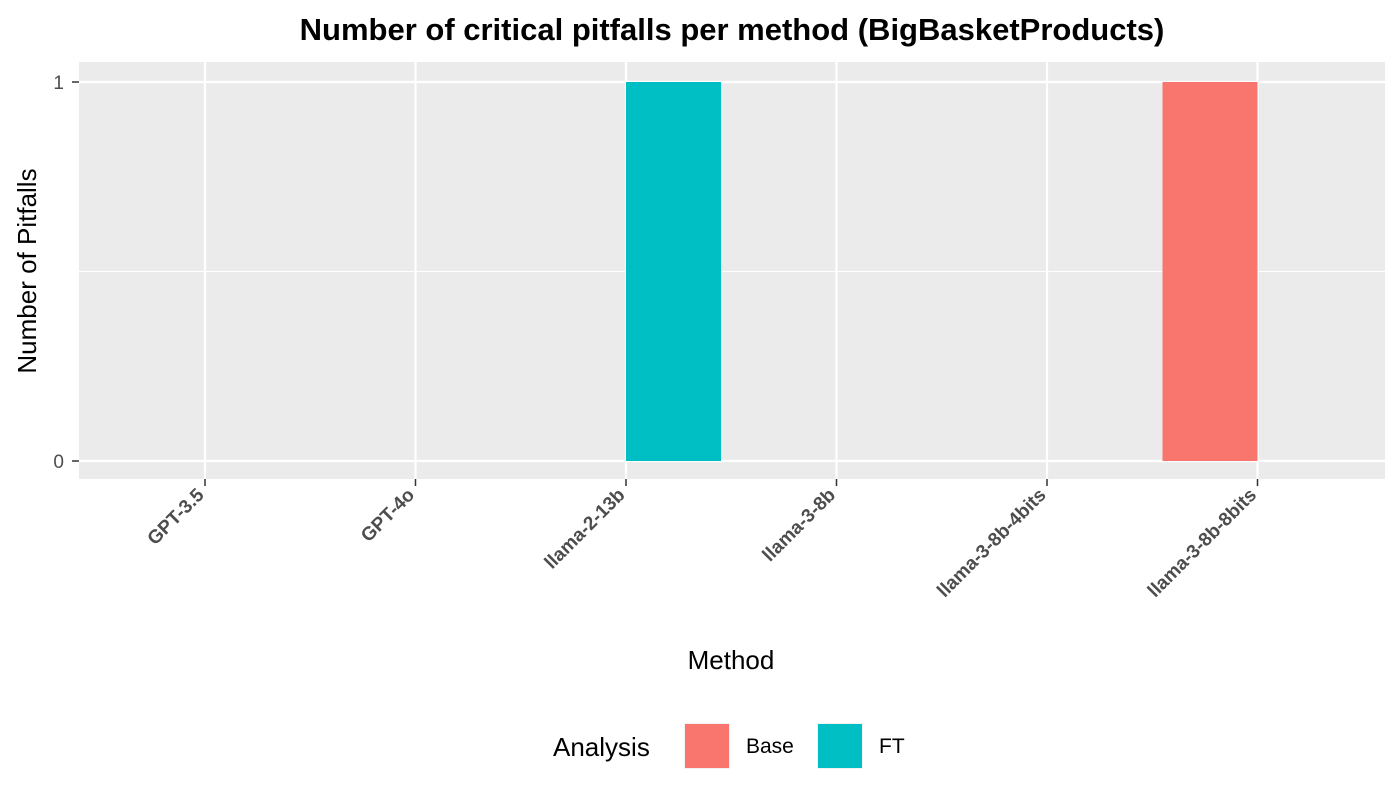 Image resolution: width=1400 pixels, height=805 pixels. Describe the element at coordinates (58, 462) in the screenshot. I see `y-tick-label: 0` at that location.